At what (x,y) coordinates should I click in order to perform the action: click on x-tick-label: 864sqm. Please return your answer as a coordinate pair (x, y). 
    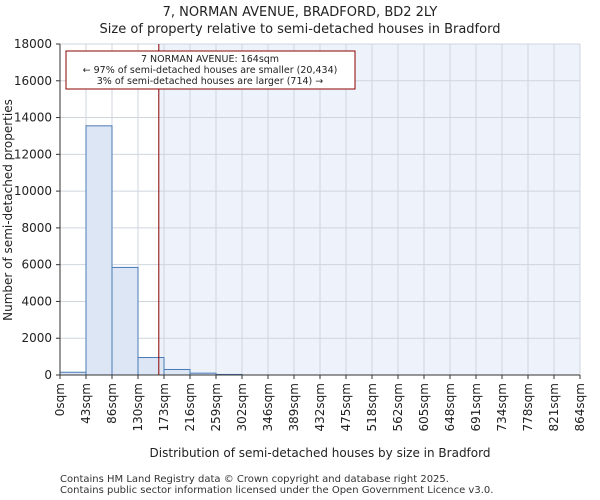
    Looking at the image, I should click on (580, 407).